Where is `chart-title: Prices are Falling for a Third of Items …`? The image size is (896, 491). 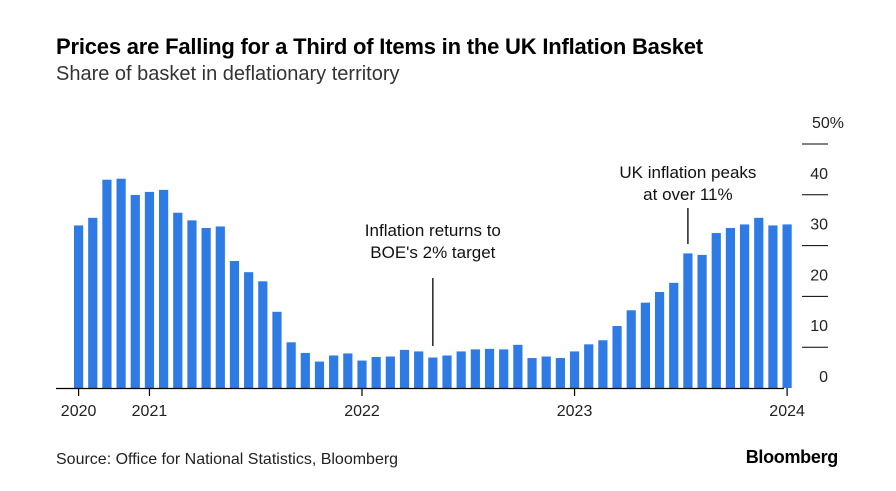
chart-title: Prices are Falling for a Third of Items … is located at coordinates (379, 46).